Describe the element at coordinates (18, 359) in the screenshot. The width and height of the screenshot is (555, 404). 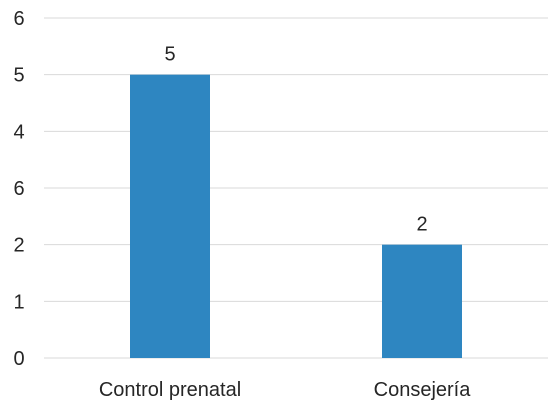
I see `y-tick-label: 0` at that location.